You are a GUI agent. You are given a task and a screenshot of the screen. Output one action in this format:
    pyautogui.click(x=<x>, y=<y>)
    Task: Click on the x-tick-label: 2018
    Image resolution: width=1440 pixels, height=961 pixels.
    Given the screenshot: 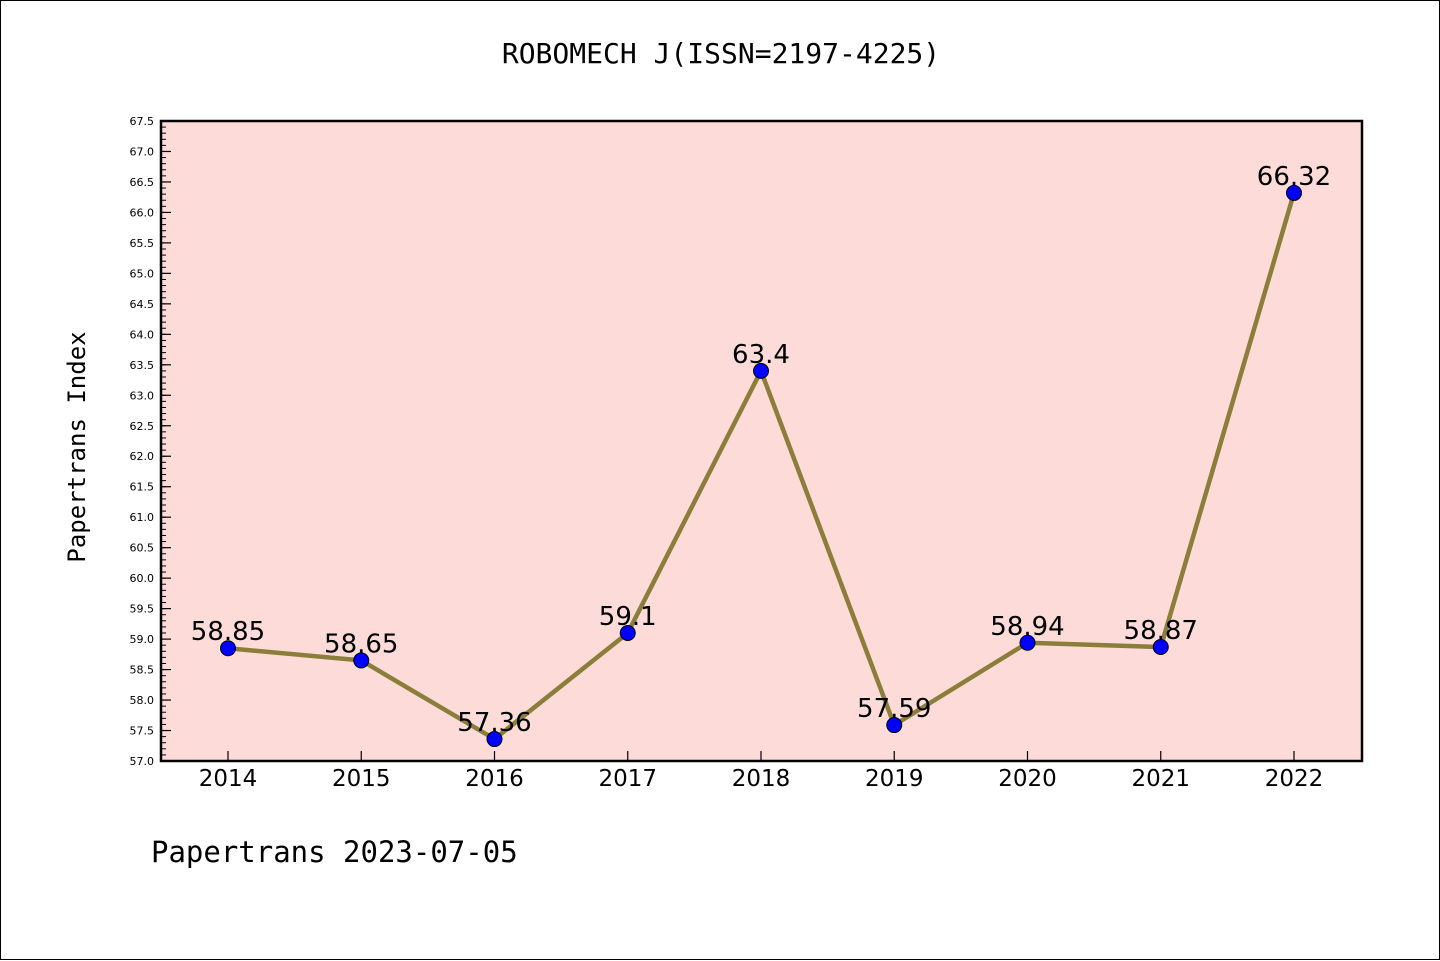 What is the action you would take?
    pyautogui.click(x=761, y=779)
    